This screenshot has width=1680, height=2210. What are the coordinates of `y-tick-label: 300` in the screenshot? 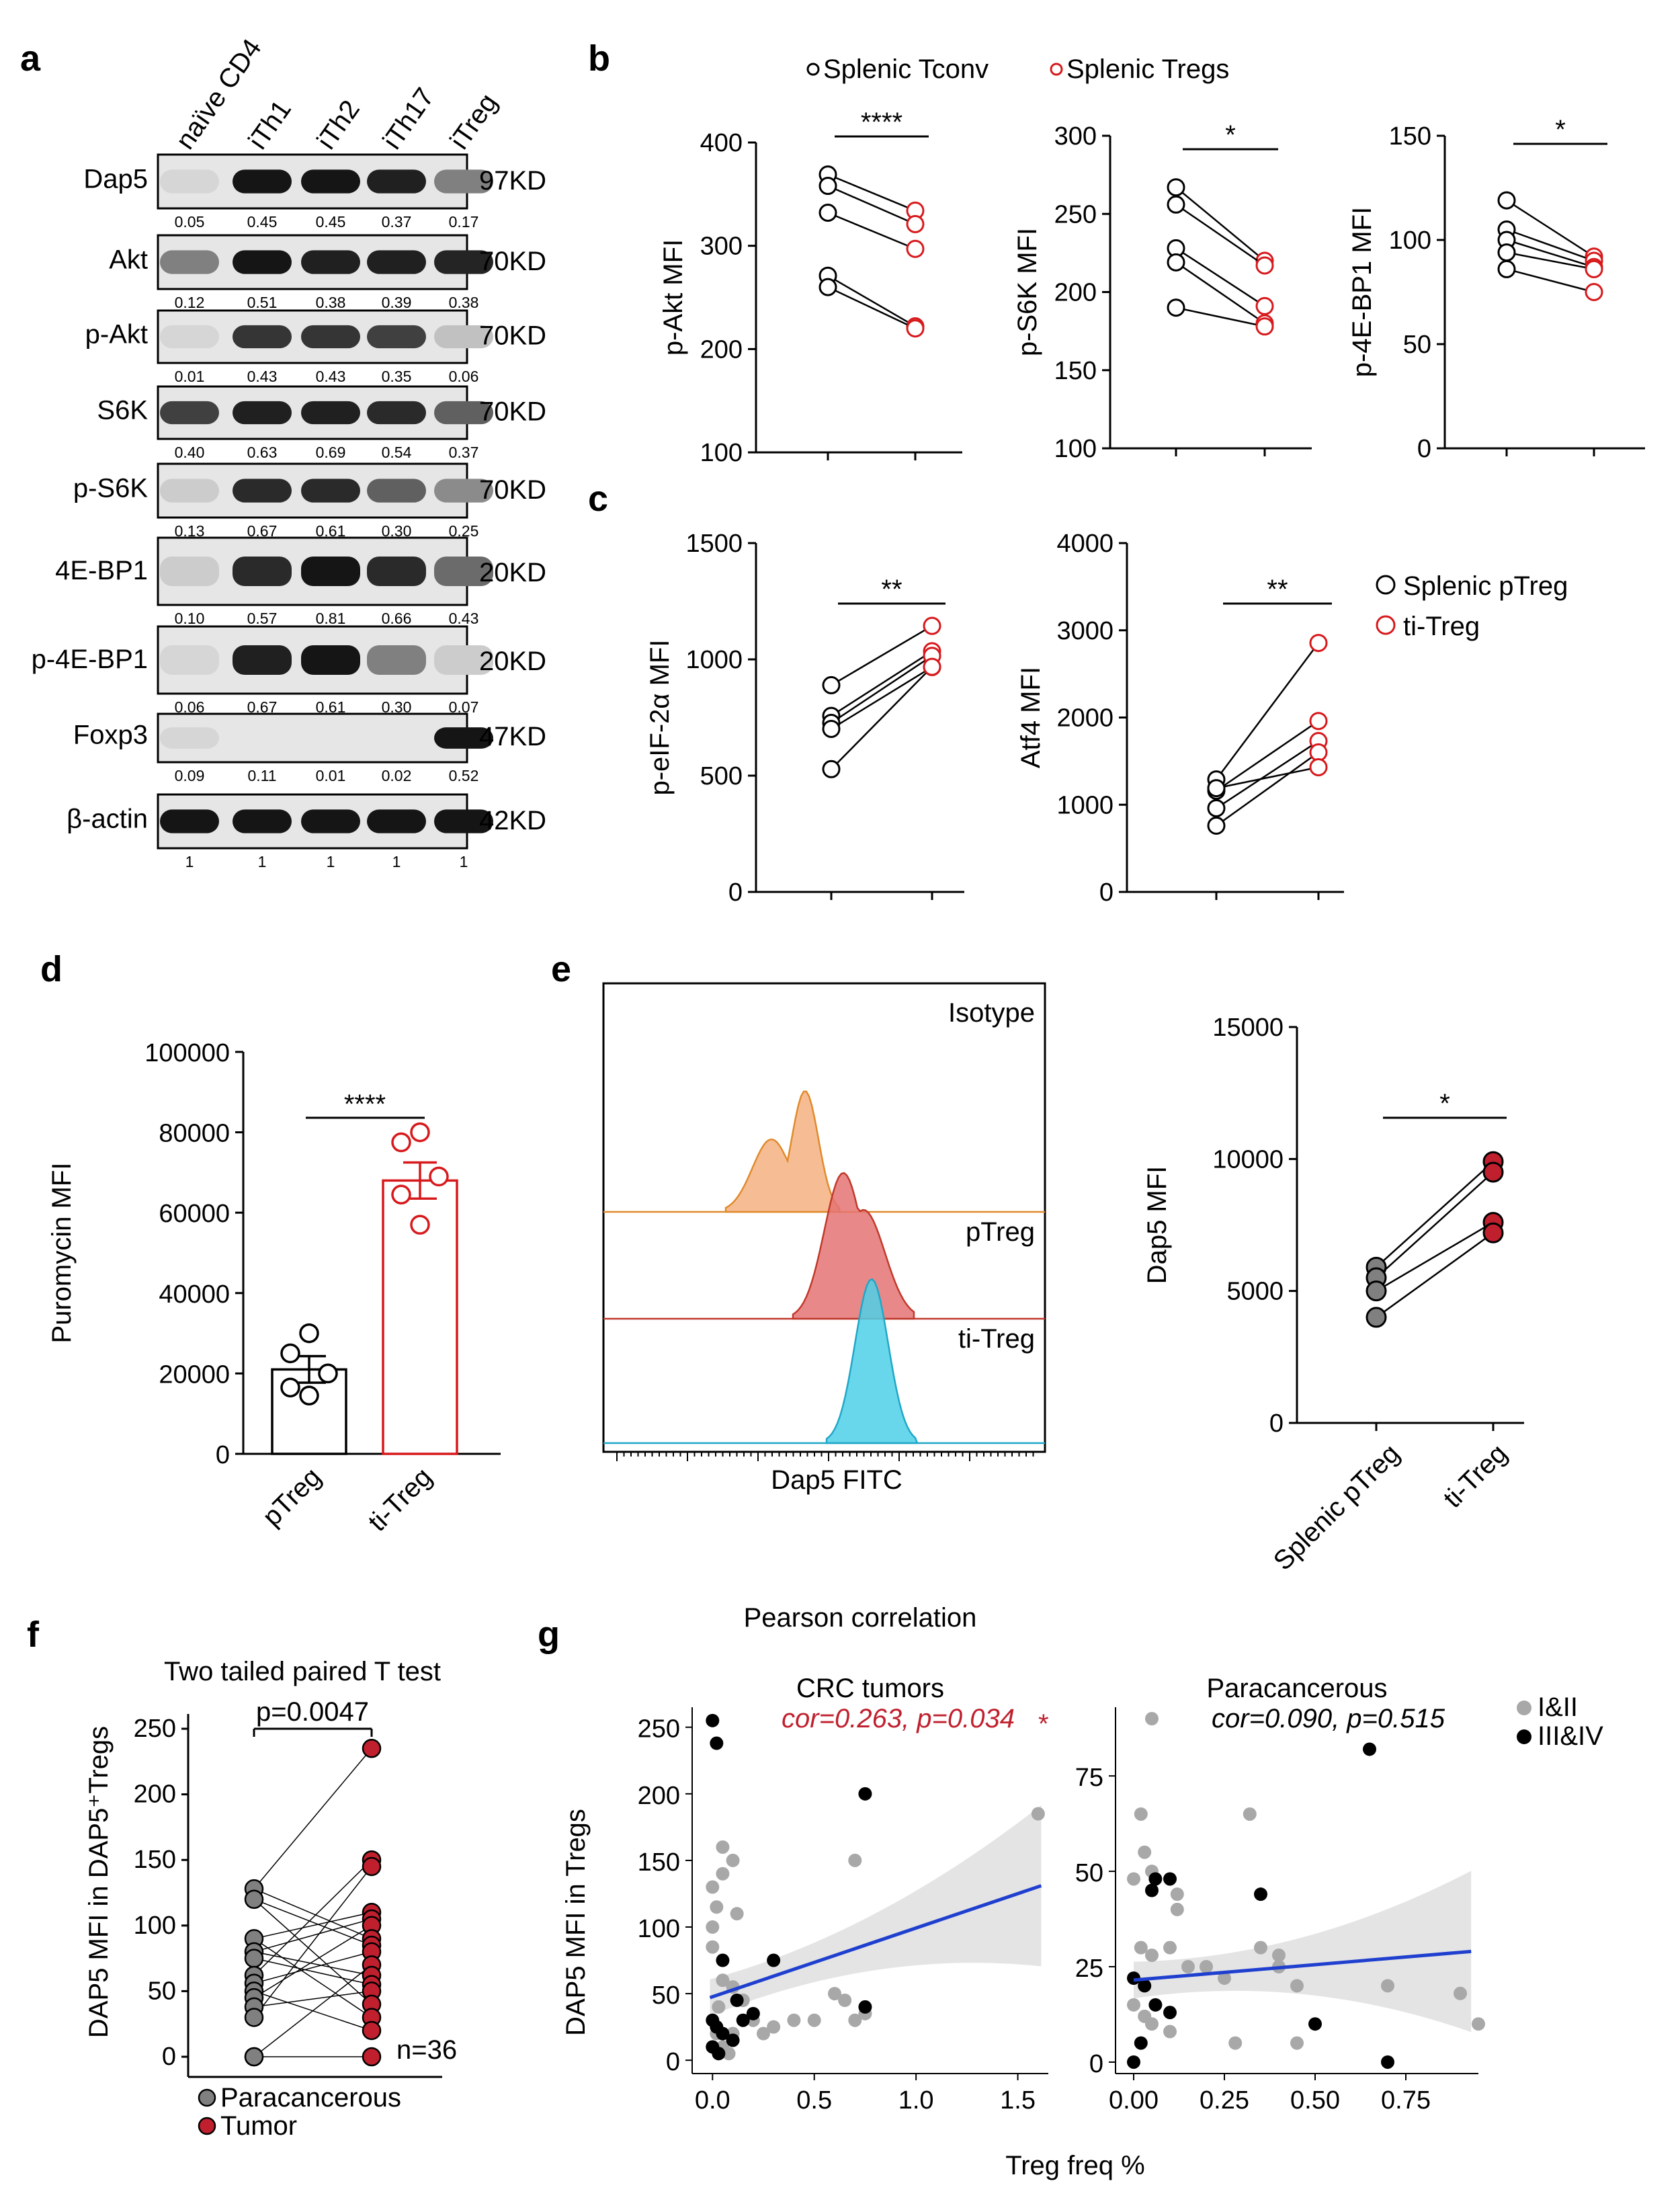 It's located at (1076, 136).